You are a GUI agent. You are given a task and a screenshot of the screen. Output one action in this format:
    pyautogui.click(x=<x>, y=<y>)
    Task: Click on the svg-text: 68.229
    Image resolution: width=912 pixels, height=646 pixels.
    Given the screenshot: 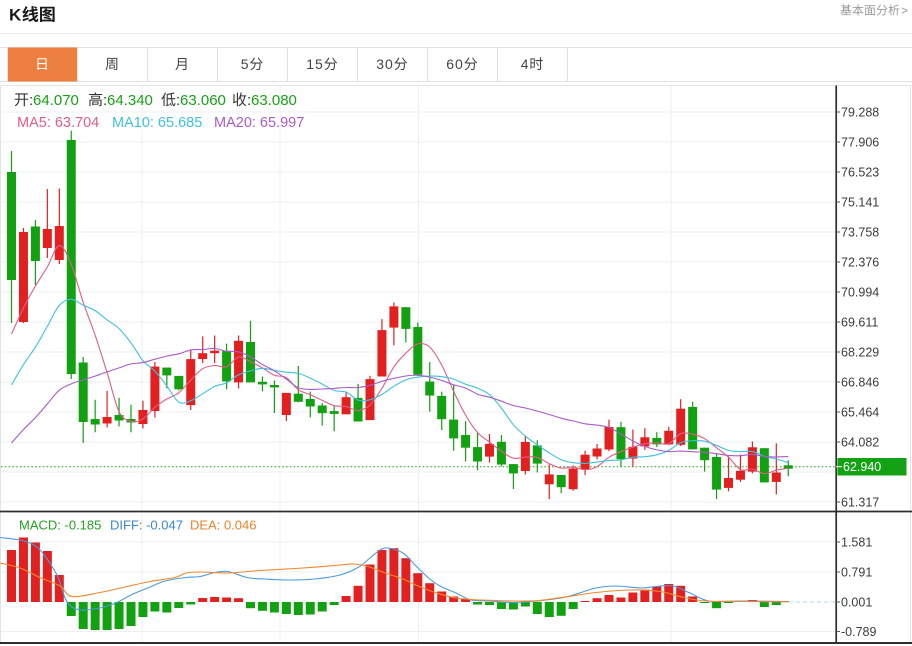 What is the action you would take?
    pyautogui.click(x=860, y=353)
    